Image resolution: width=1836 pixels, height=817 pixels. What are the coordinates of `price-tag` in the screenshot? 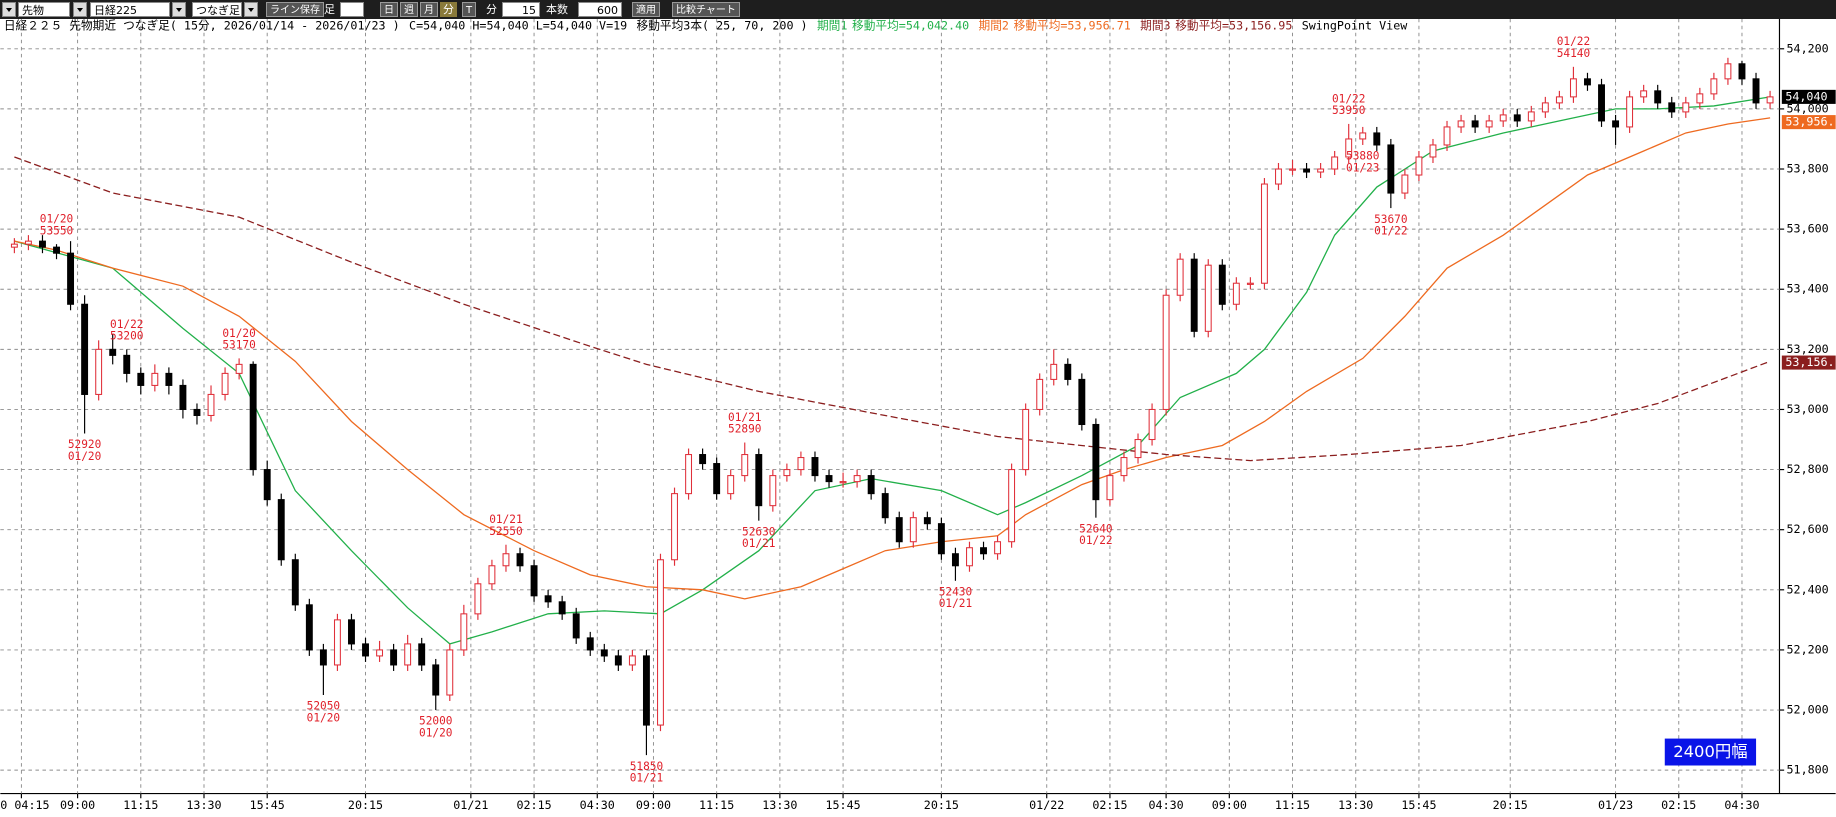 It's located at (1808, 96).